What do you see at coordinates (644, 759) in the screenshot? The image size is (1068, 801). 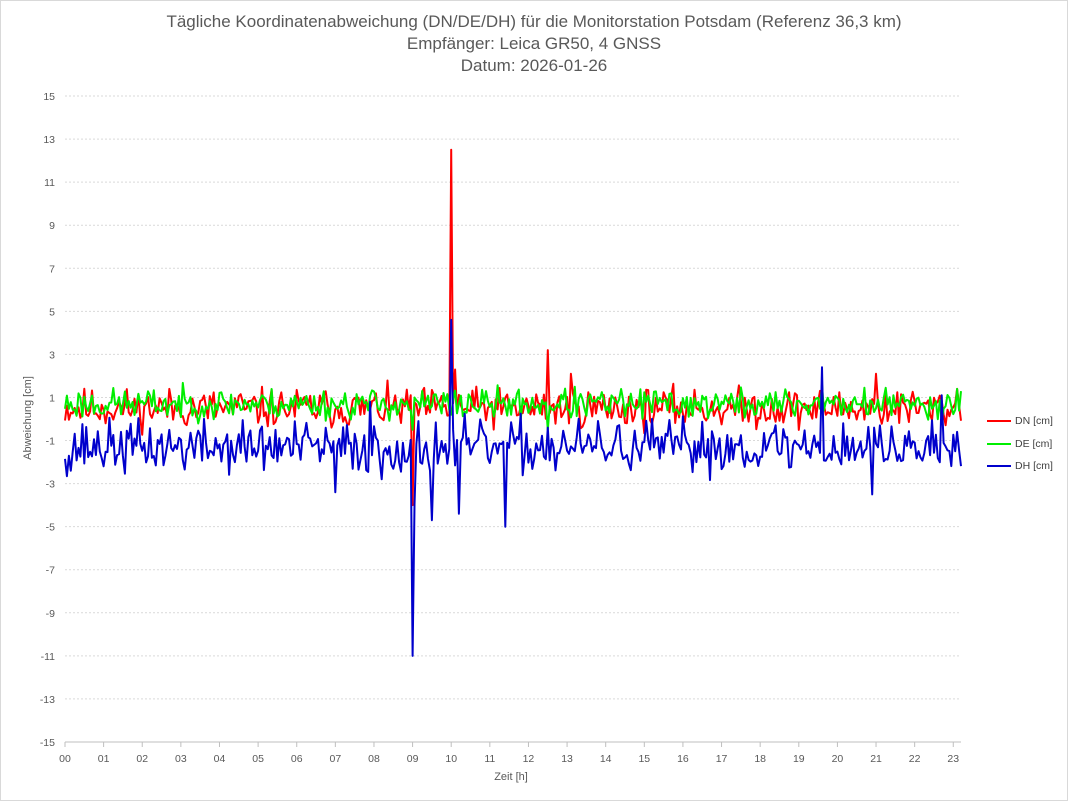 I see `x-tick-label: 15` at bounding box center [644, 759].